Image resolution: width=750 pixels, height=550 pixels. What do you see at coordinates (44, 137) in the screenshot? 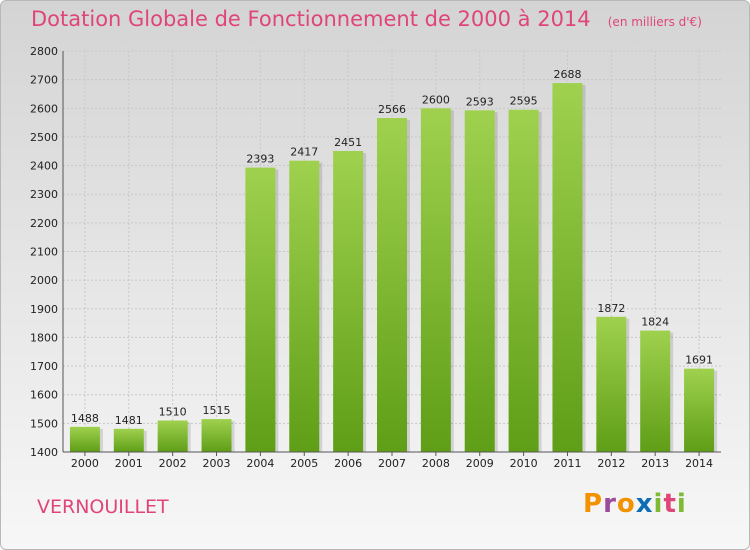
I see `y-tick-label: 2500` at bounding box center [44, 137].